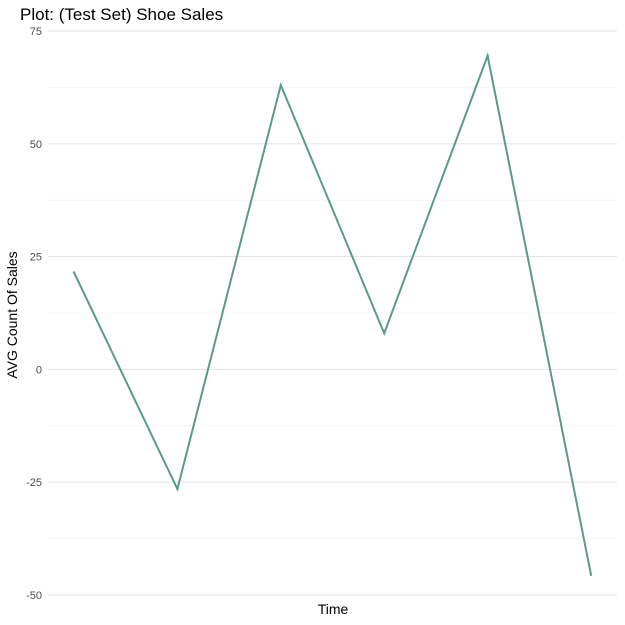 This screenshot has height=625, width=625. What do you see at coordinates (36, 145) in the screenshot?
I see `y-tick-label: 50` at bounding box center [36, 145].